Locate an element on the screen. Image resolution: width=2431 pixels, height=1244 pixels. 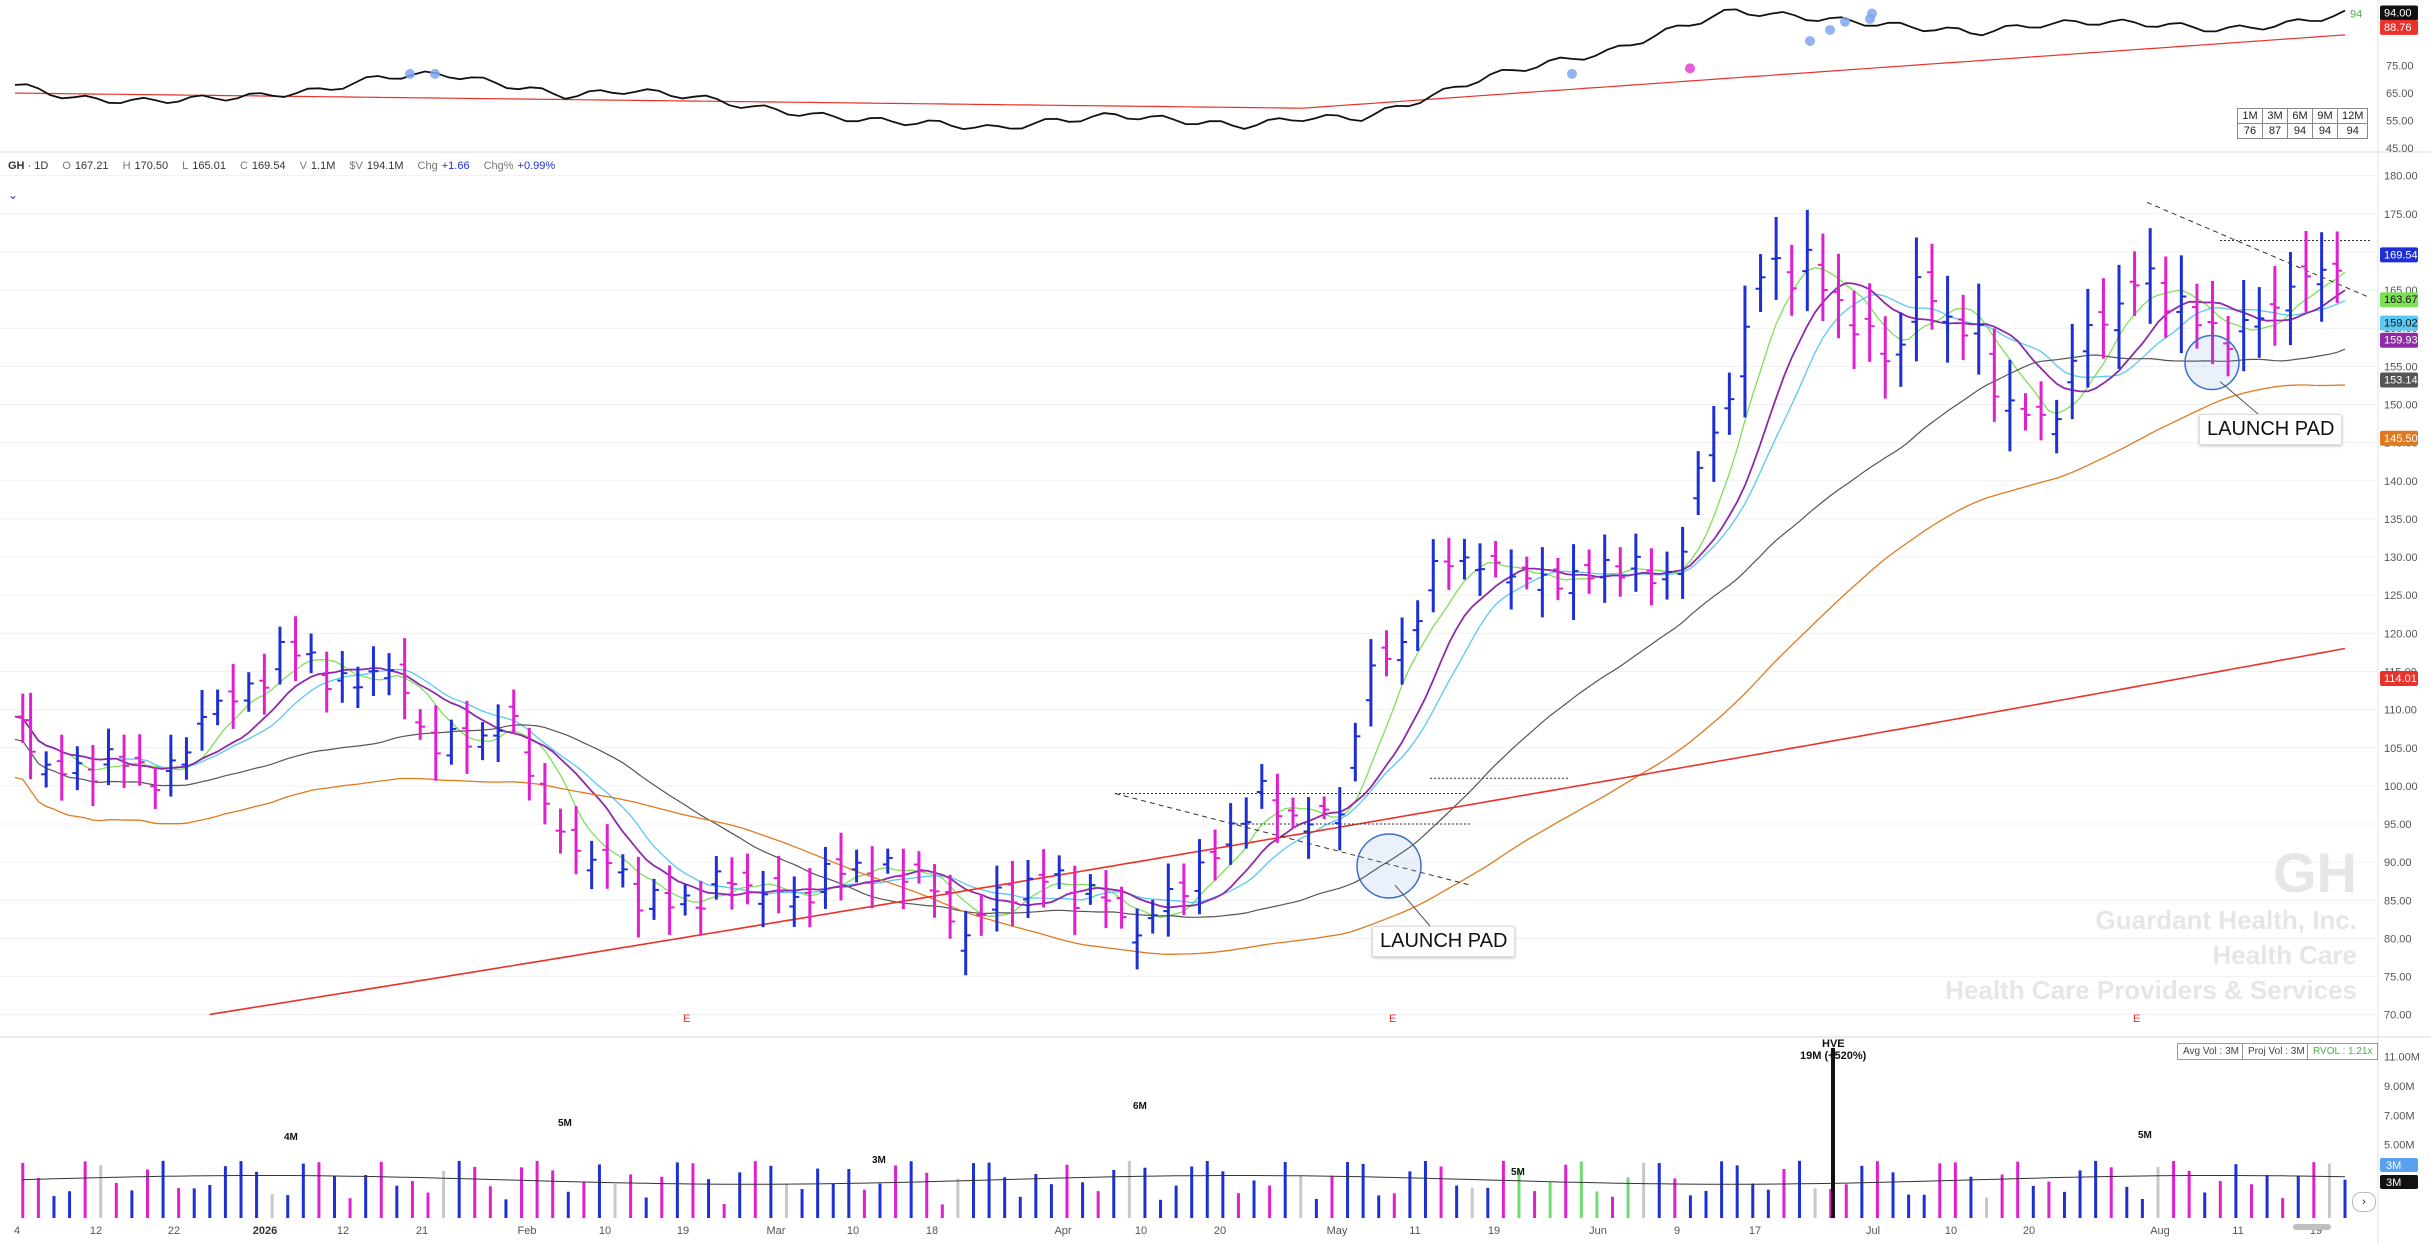
price-tick-label: 125.00 is located at coordinates (2401, 596).